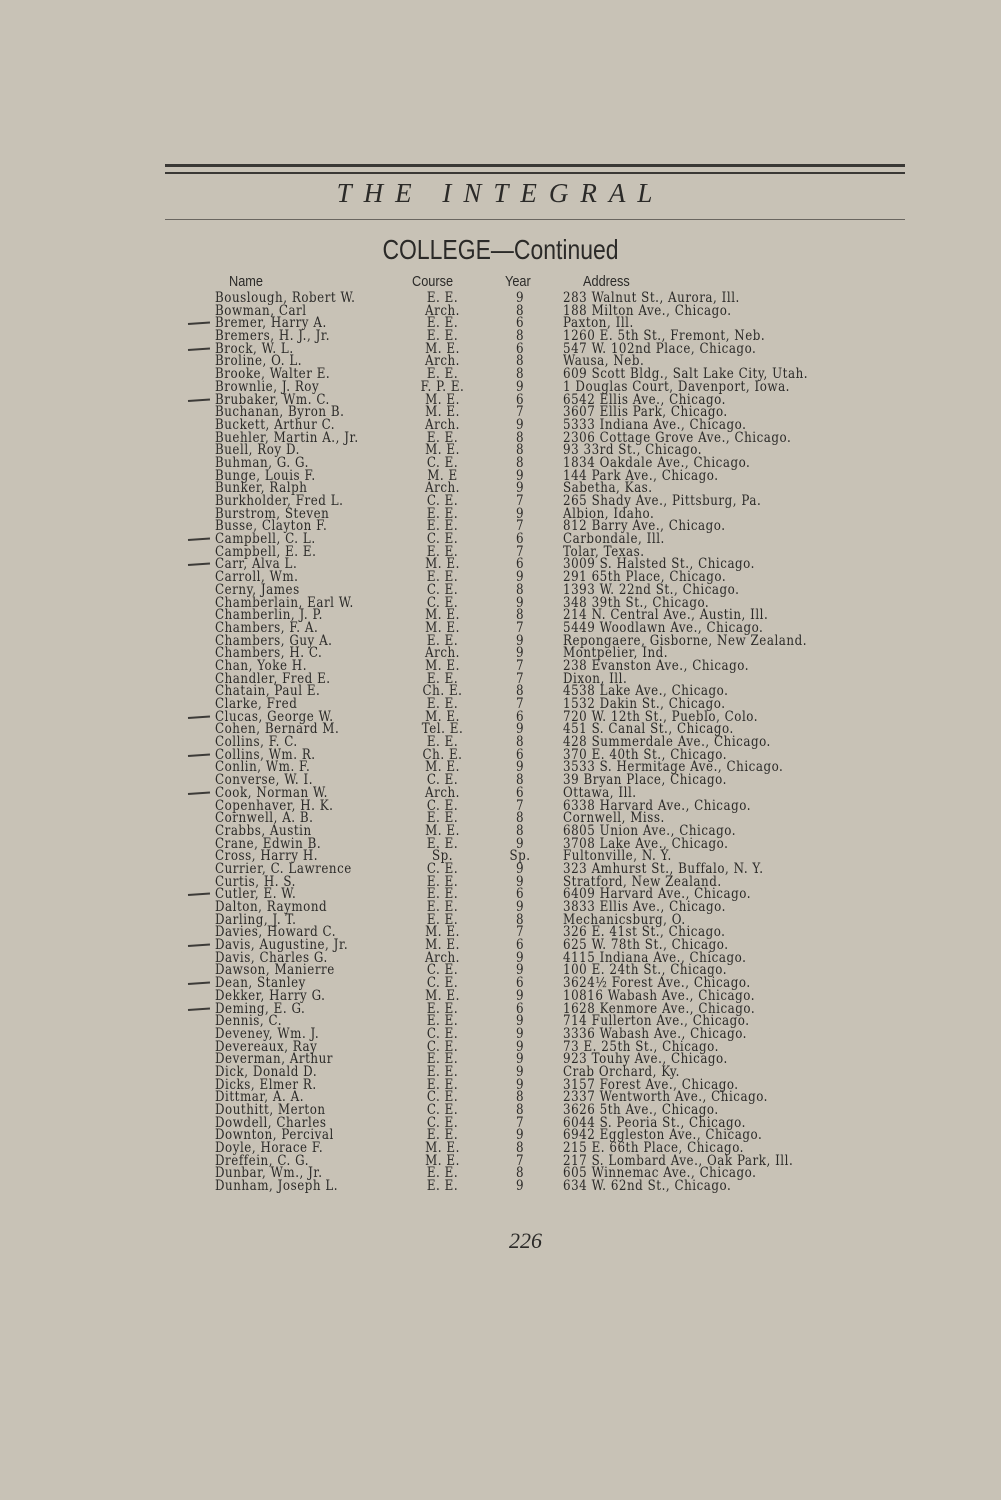 The image size is (1001, 1500). Describe the element at coordinates (609, 513) in the screenshot. I see `address: Albion, Idaho.` at that location.